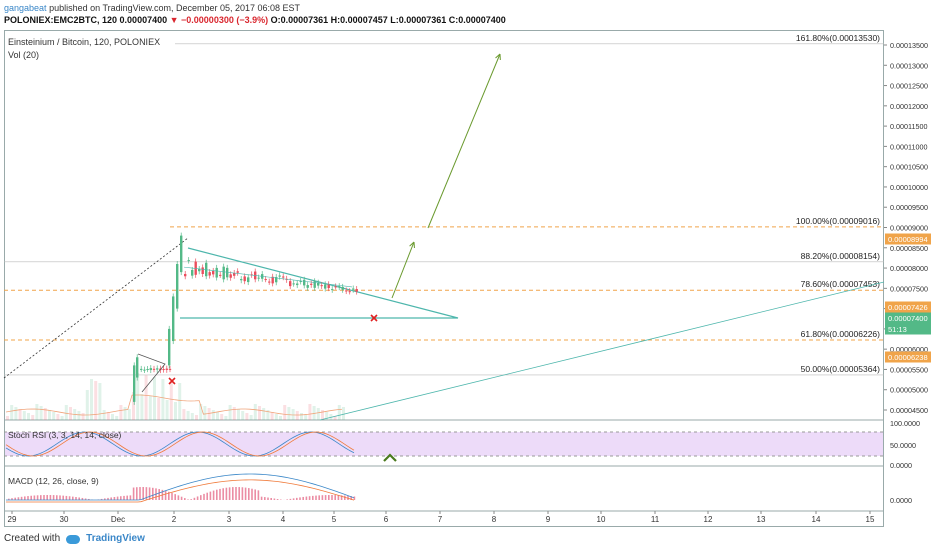  Describe the element at coordinates (905, 423) in the screenshot. I see `stoch-axis-label: 100.0000` at that location.